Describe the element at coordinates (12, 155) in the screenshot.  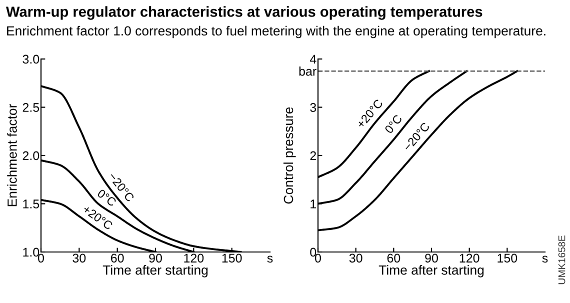
I see `y-axis-title: Enrichment factor` at that location.